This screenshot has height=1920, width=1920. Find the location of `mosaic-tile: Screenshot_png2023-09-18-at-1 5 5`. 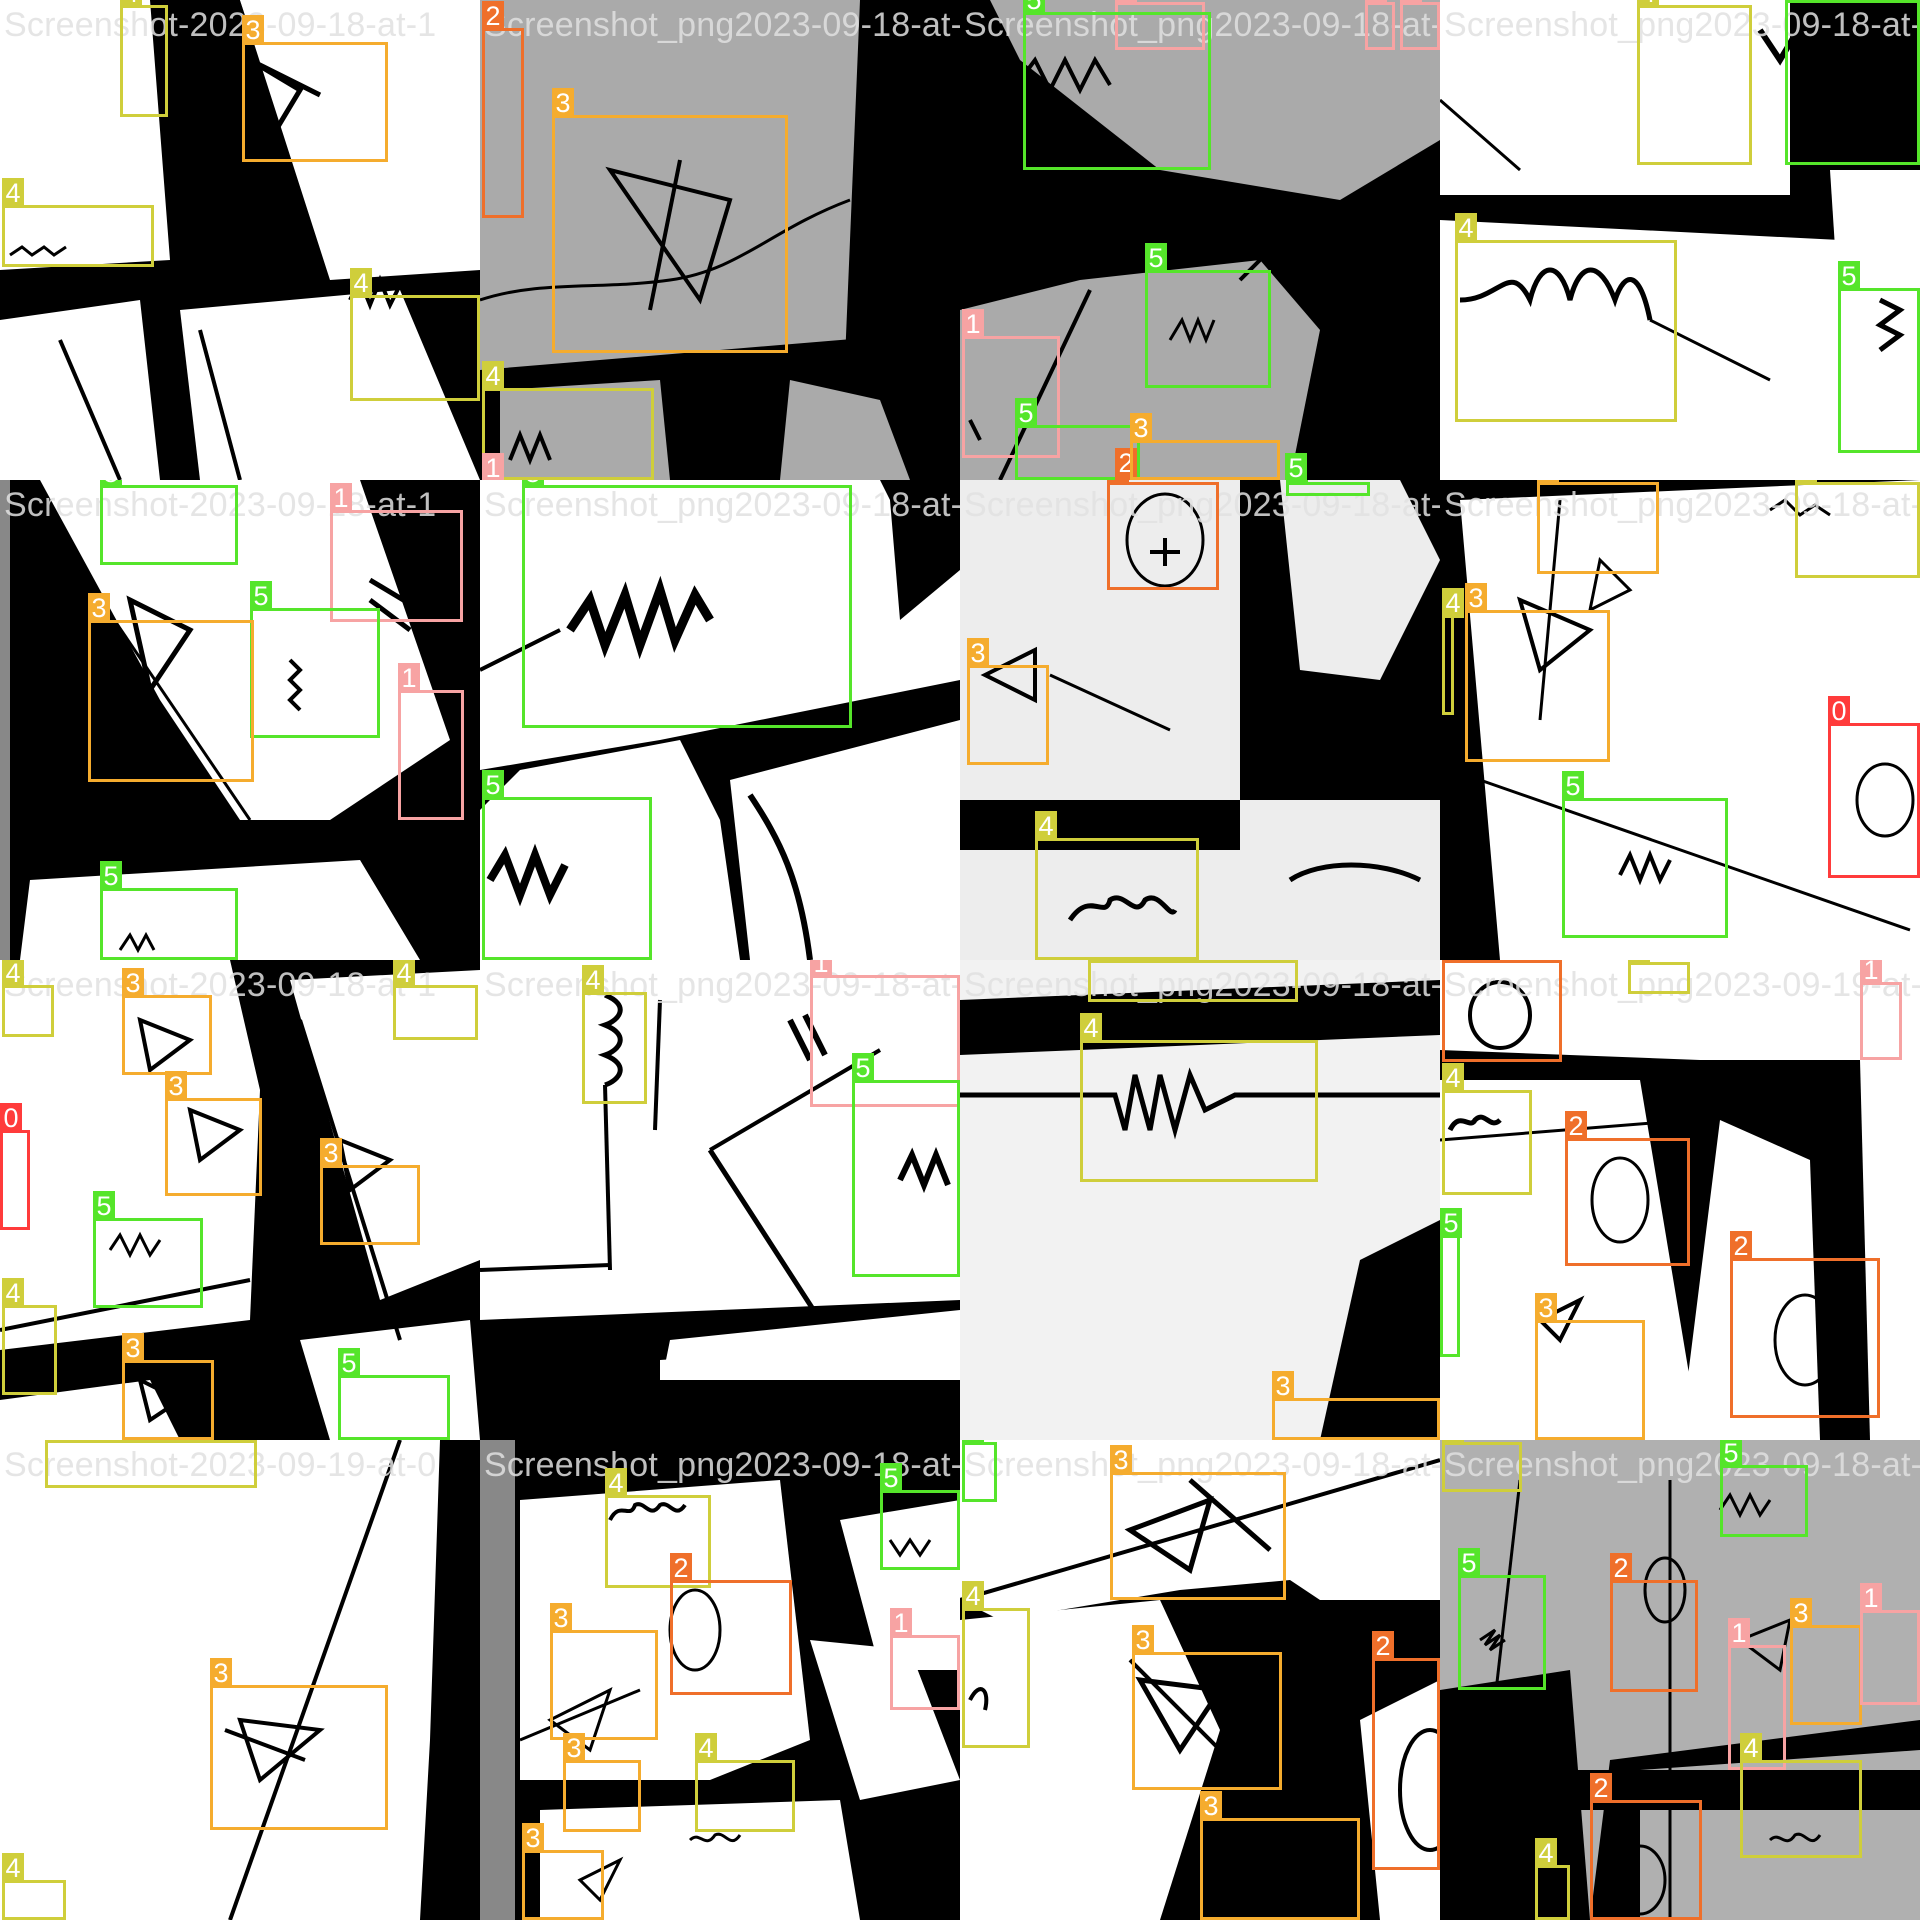

mosaic-tile: Screenshot_png2023-09-18-at-1 5 5 is located at coordinates (720, 720).